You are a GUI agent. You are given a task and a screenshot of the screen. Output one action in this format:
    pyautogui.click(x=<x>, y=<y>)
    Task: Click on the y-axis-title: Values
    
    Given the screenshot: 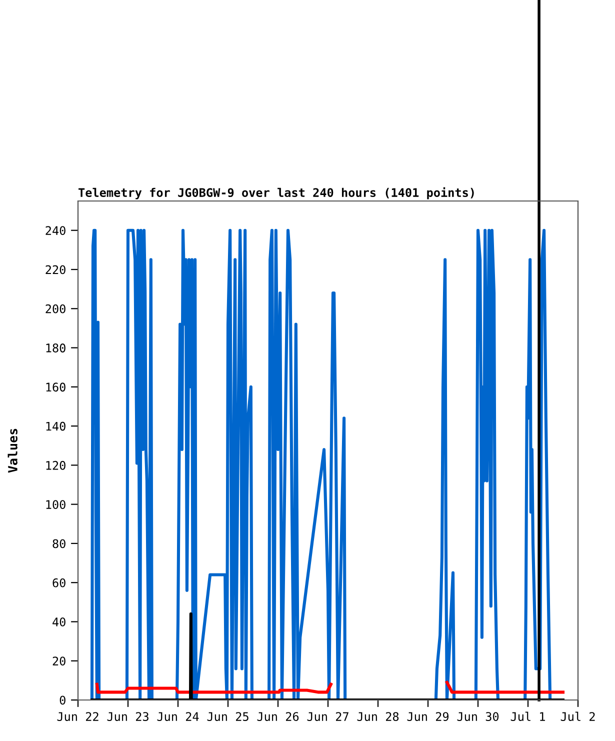 What is the action you would take?
    pyautogui.click(x=13, y=450)
    